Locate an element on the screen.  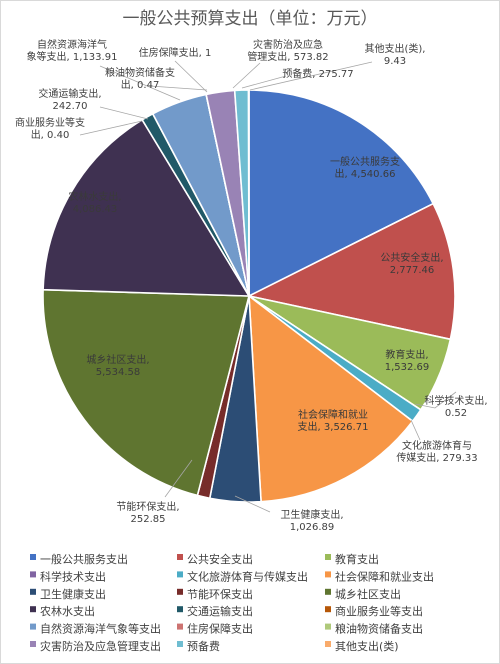
slice-label-line: 9.43 is located at coordinates (395, 61).